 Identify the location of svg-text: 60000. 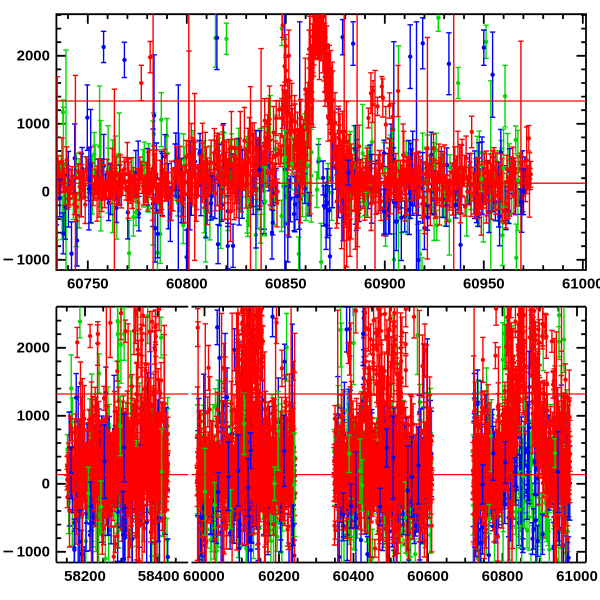
(204, 576).